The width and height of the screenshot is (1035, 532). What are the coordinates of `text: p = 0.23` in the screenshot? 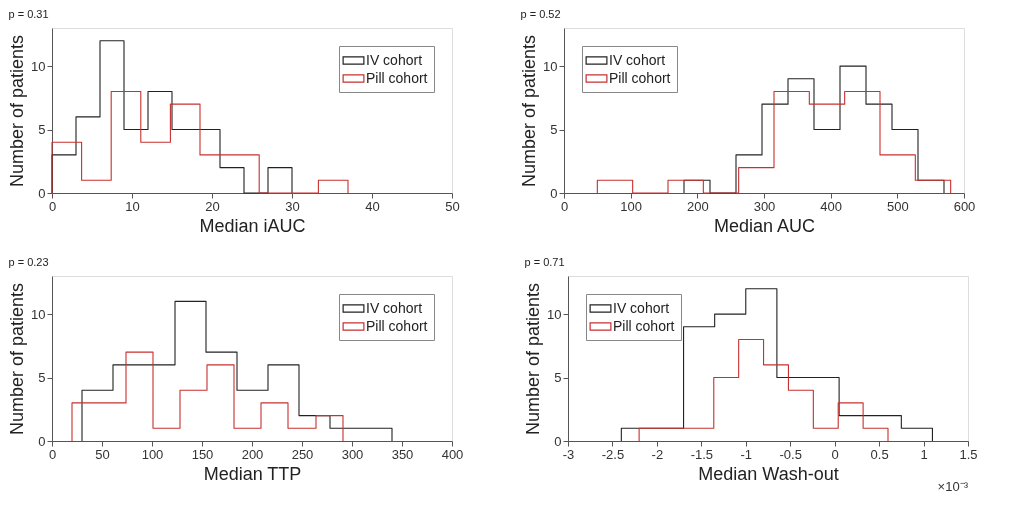 It's located at (28, 262).